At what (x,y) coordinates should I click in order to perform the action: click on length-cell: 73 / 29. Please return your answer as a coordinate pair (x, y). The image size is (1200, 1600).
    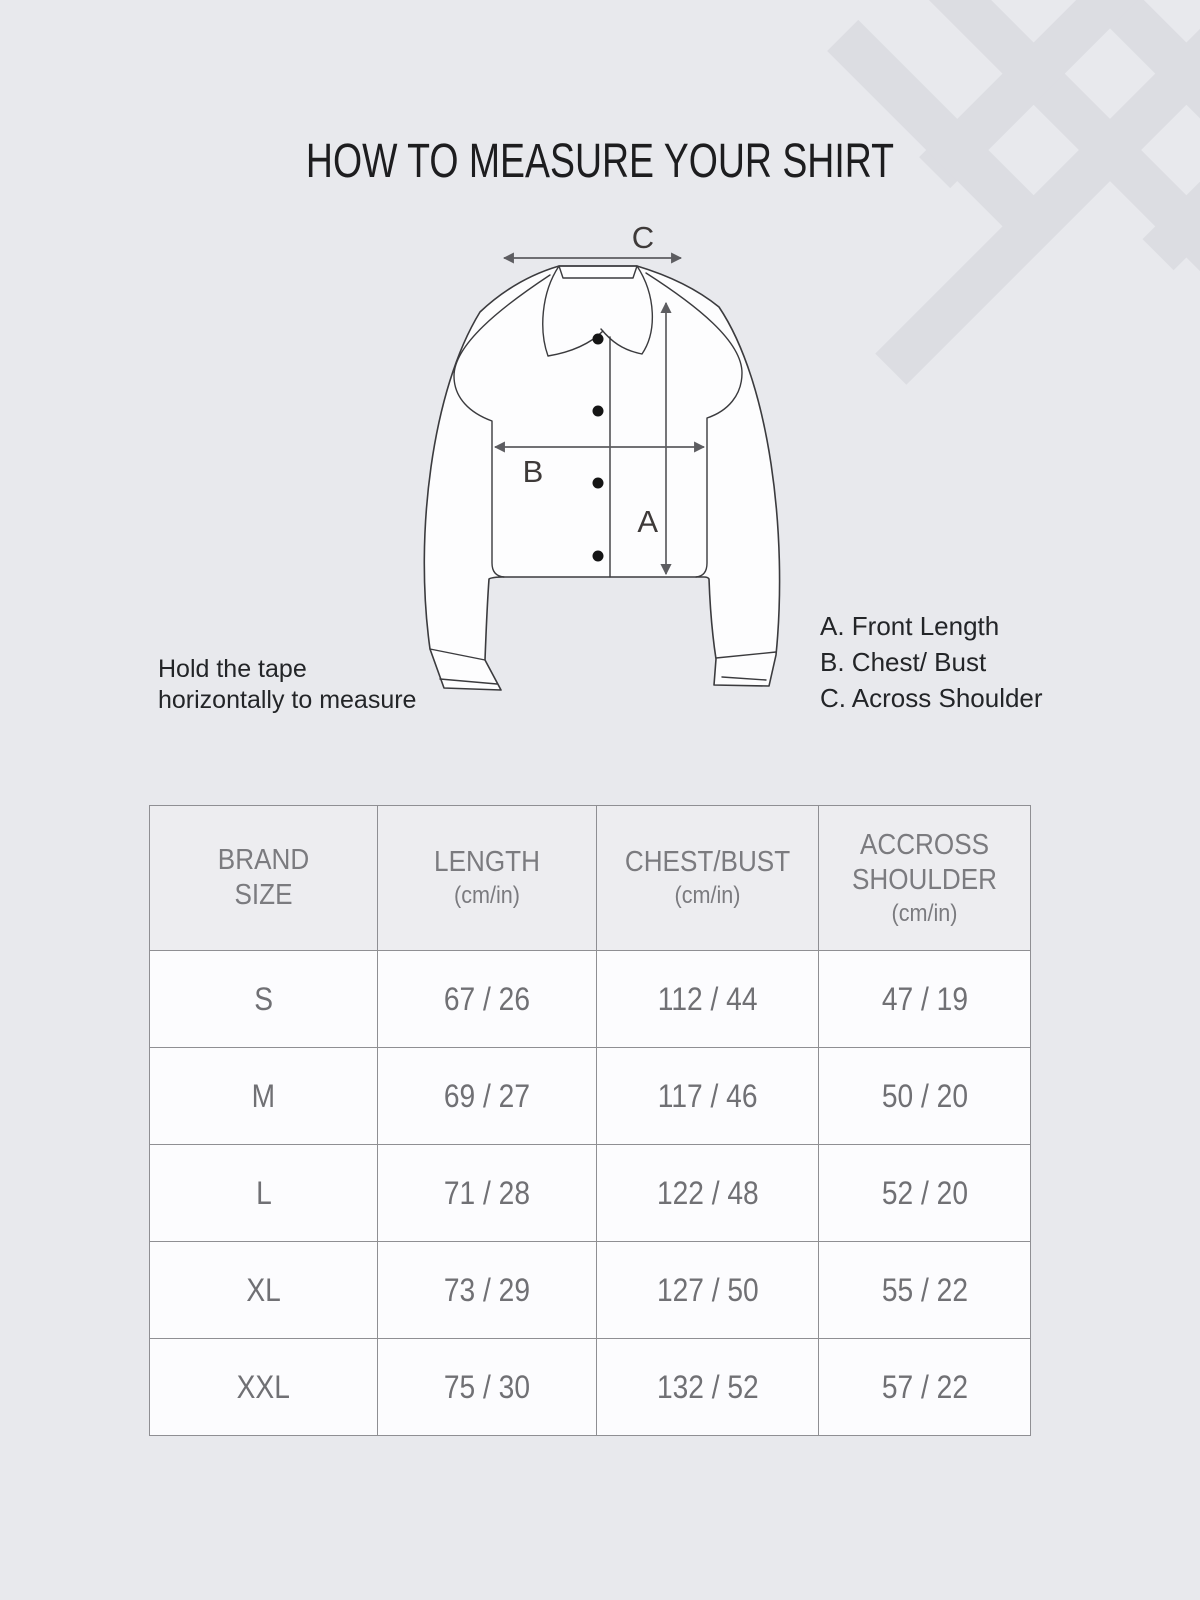
    Looking at the image, I should click on (487, 1290).